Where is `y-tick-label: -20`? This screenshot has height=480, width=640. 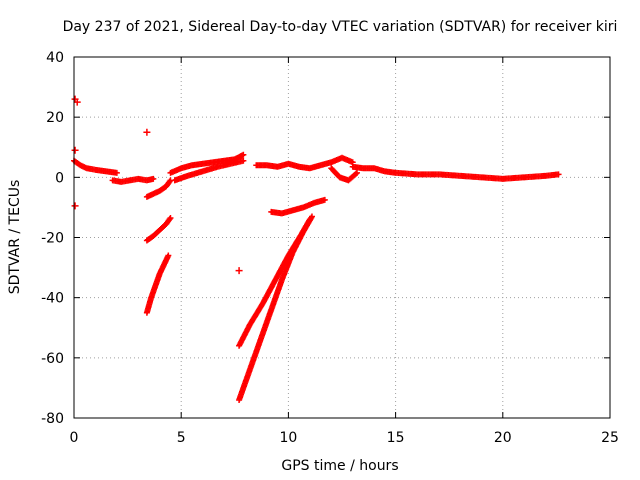 y-tick-label: -20 is located at coordinates (52, 239).